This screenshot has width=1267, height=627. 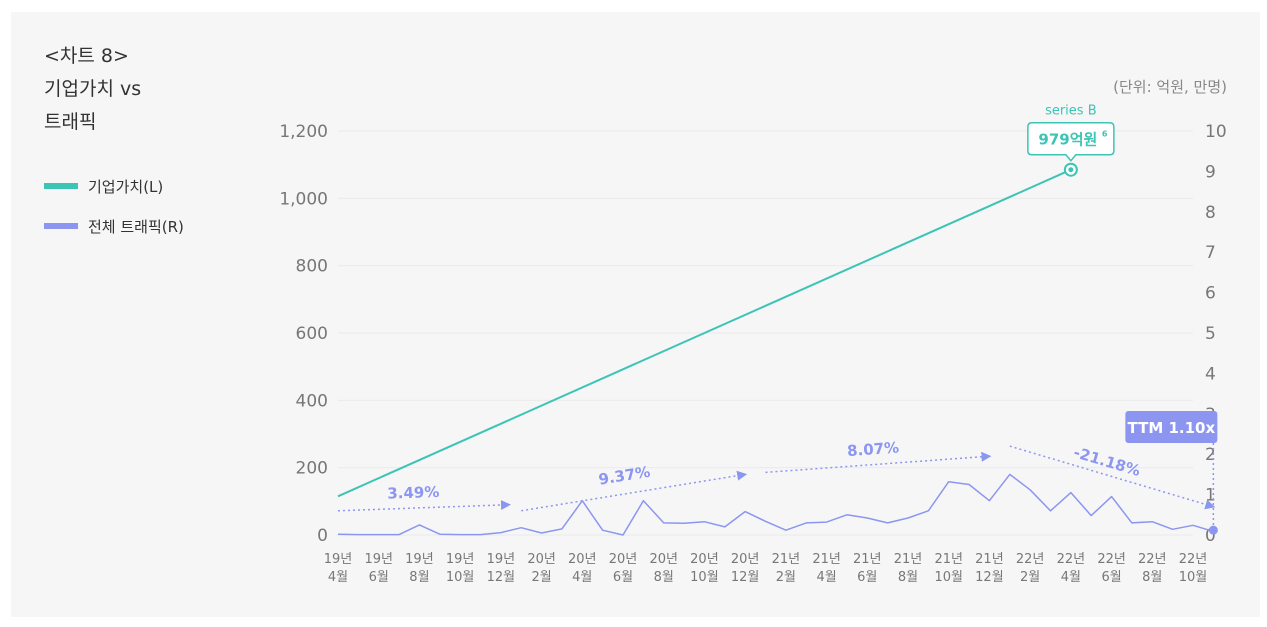 I want to click on x-tick-label: 20년 4월, so click(x=582, y=568).